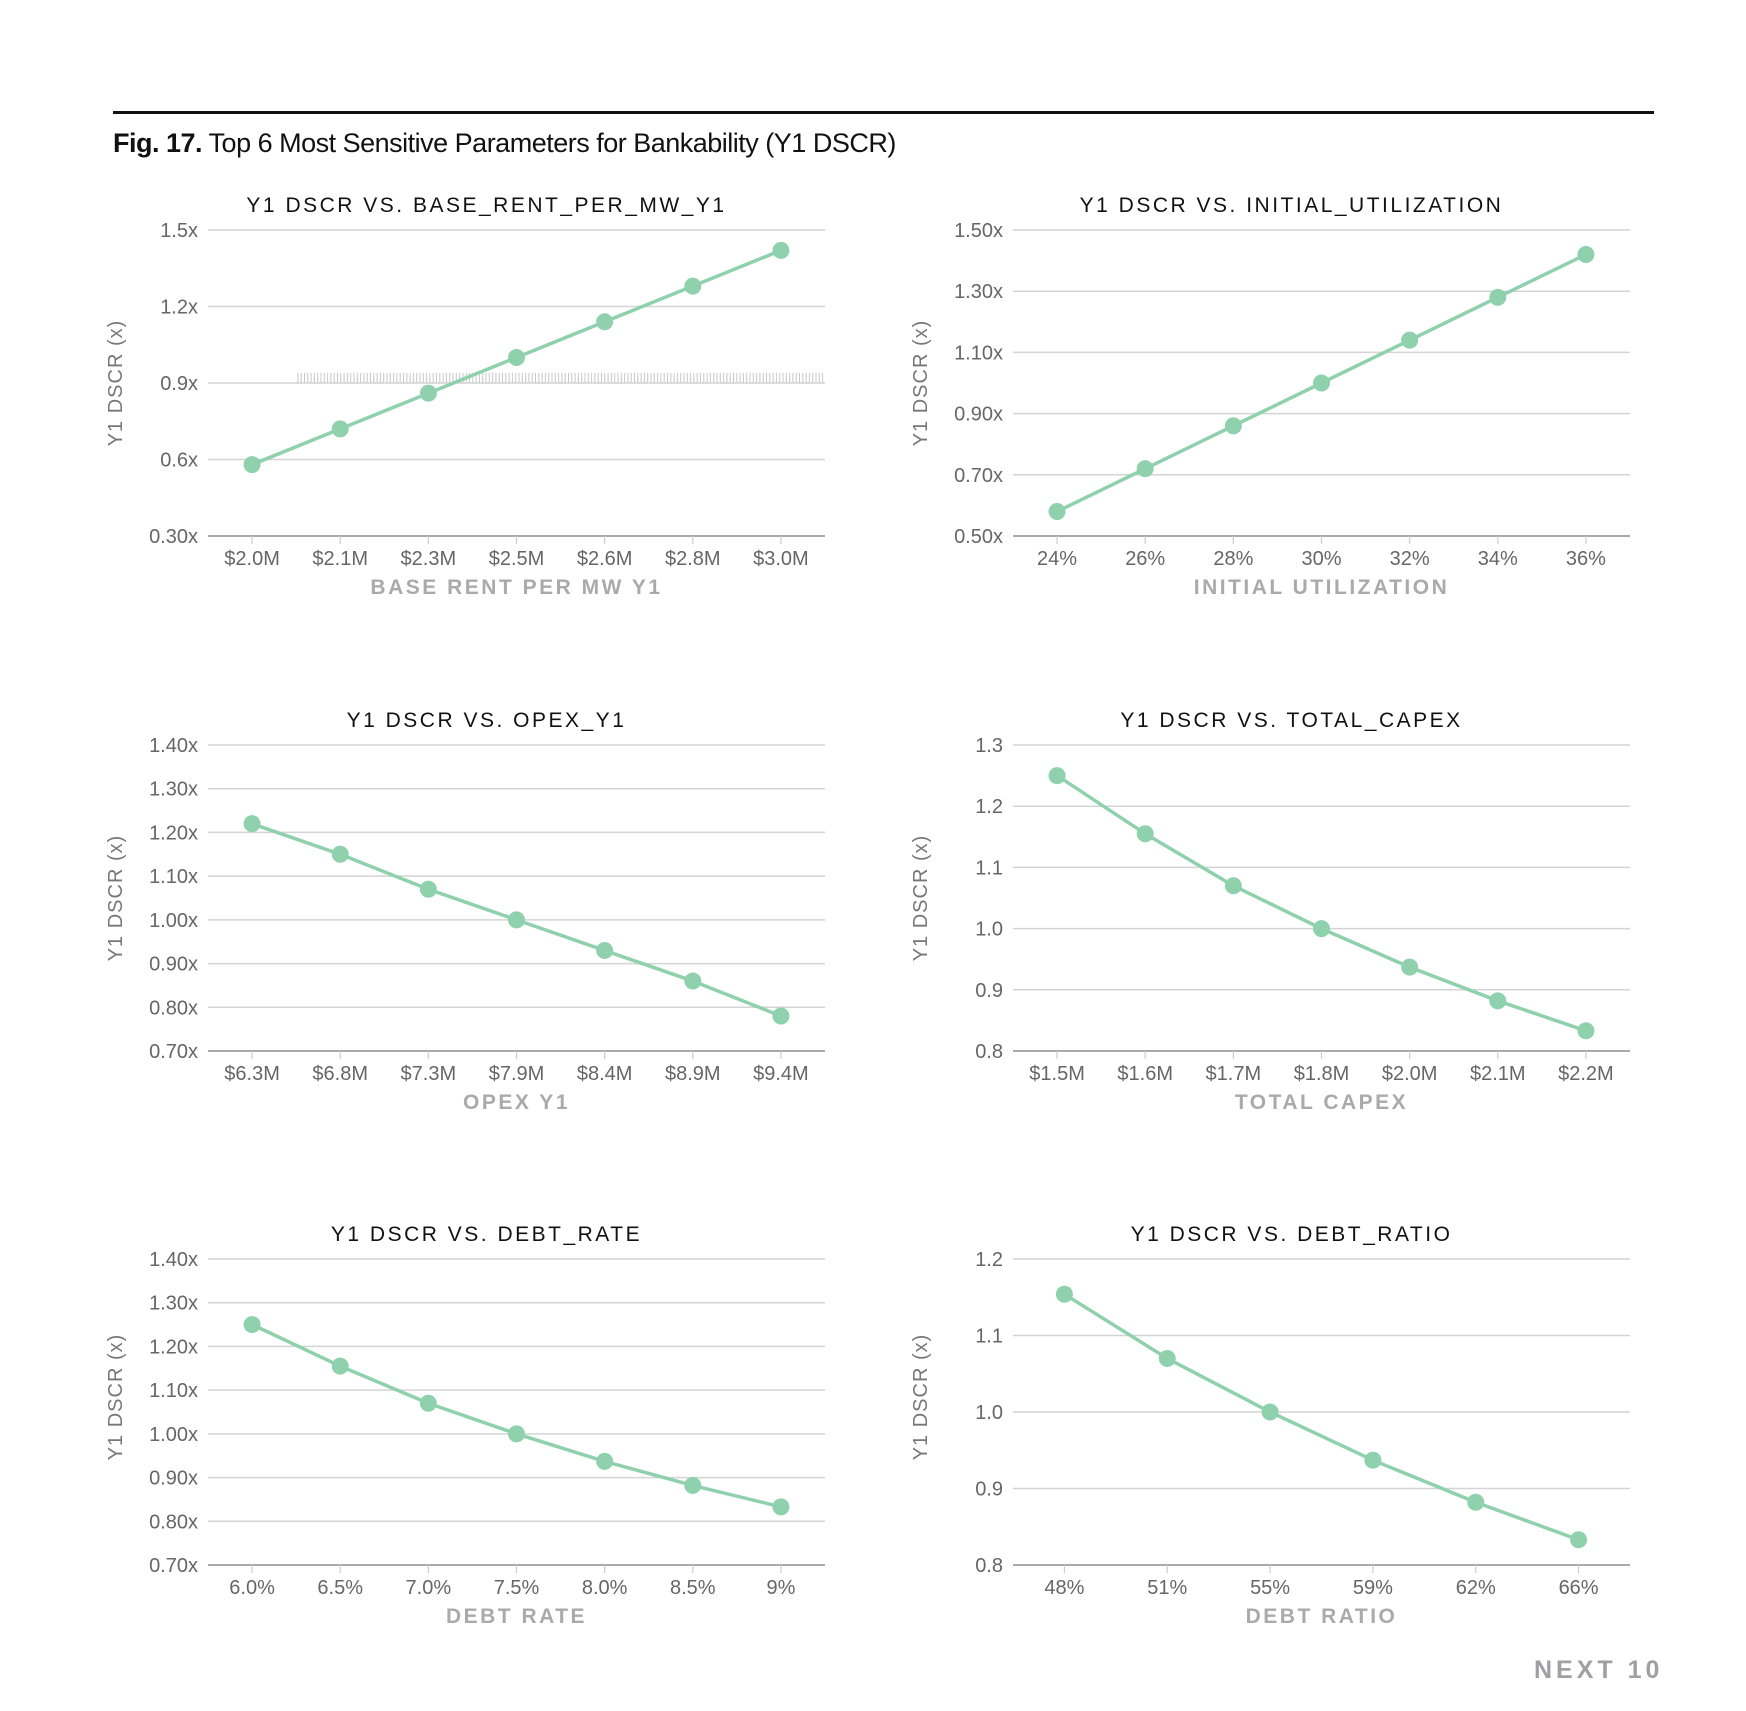  Describe the element at coordinates (1321, 559) in the screenshot. I see `x-tick-label: 30%` at that location.